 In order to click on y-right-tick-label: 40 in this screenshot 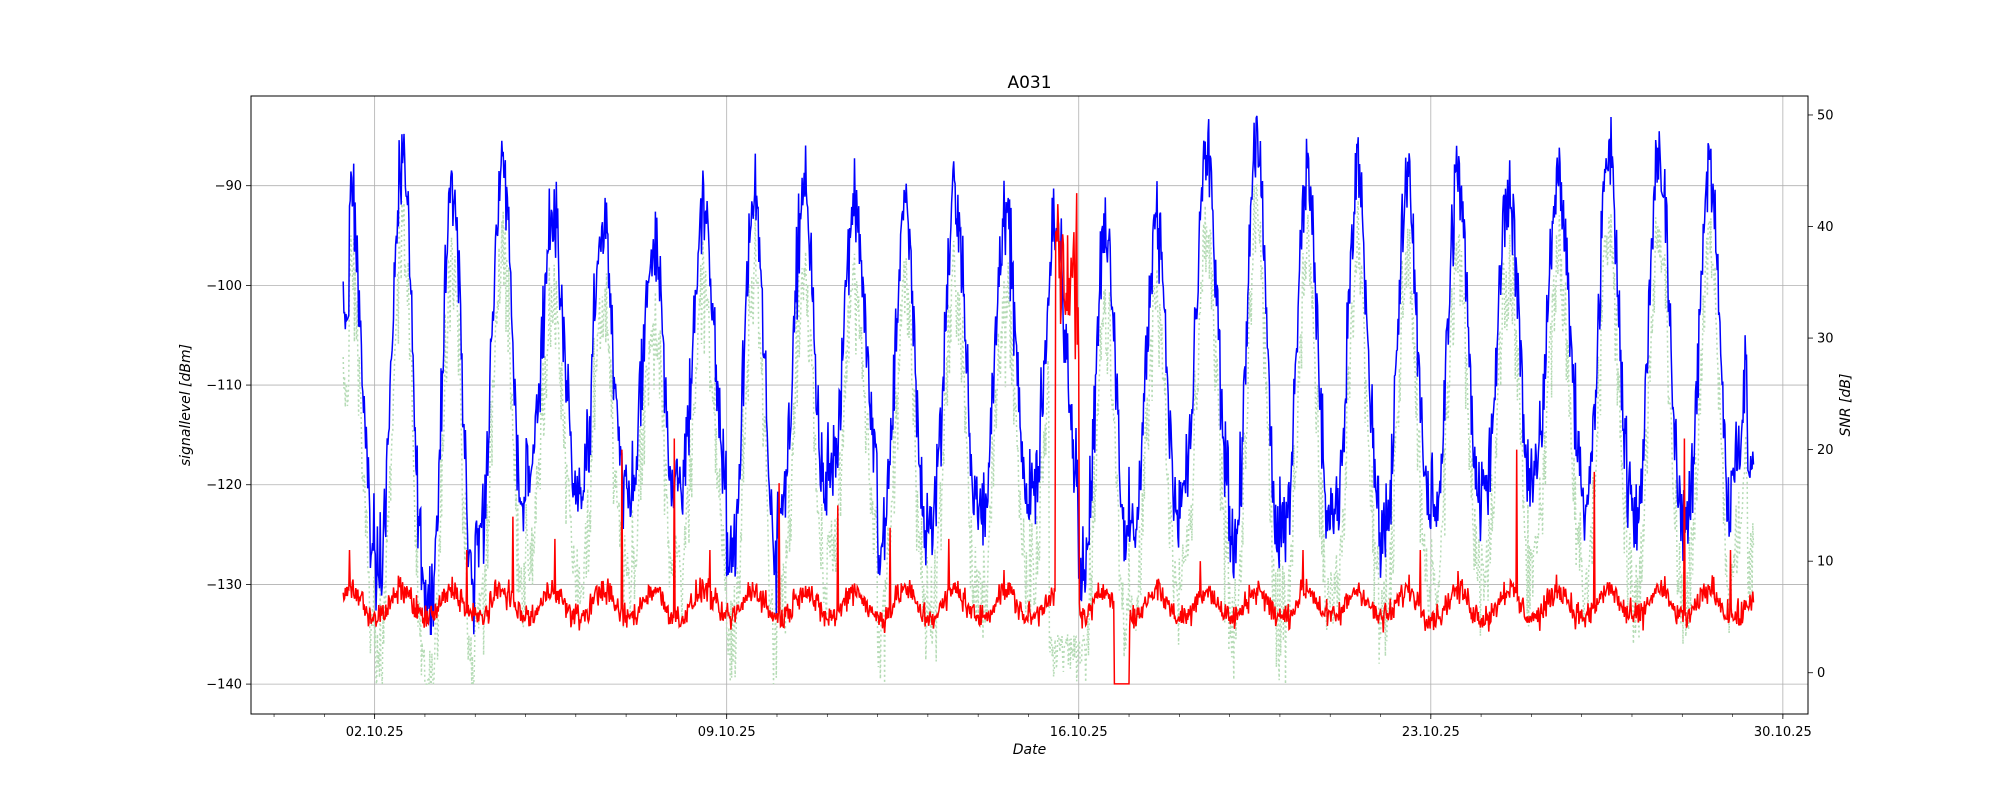, I will do `click(1825, 227)`.